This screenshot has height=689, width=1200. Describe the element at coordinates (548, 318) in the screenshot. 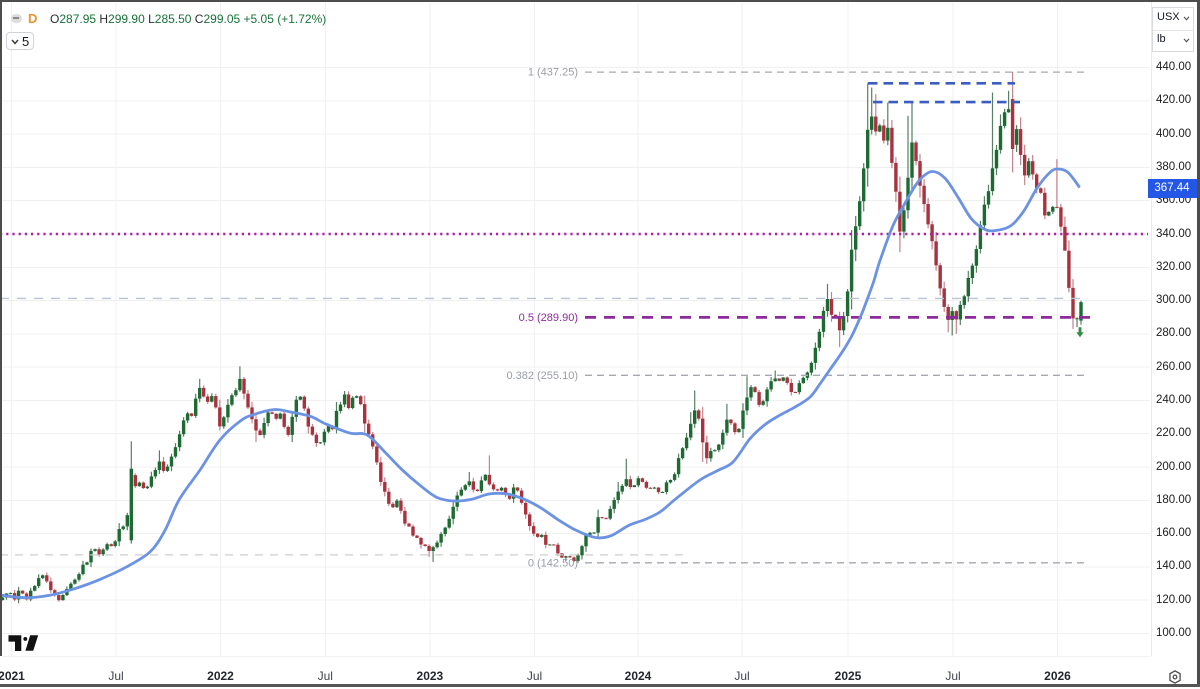

I see `svg-text: 0.5 (289.90)` at that location.